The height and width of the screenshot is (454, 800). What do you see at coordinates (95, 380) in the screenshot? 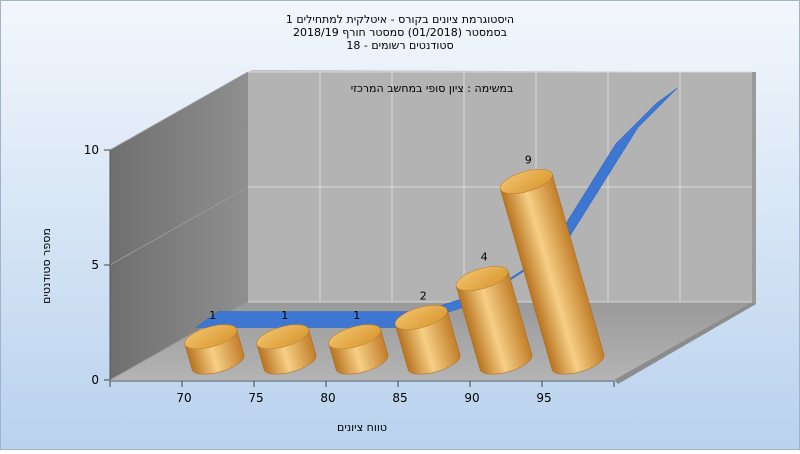
I see `y-tick-label: 0` at bounding box center [95, 380].